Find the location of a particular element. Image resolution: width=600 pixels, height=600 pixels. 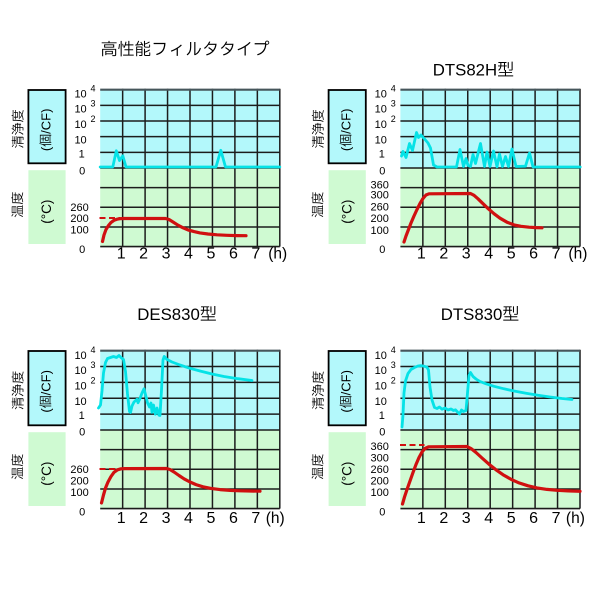

svg-text: DES830 is located at coordinates (168, 314).